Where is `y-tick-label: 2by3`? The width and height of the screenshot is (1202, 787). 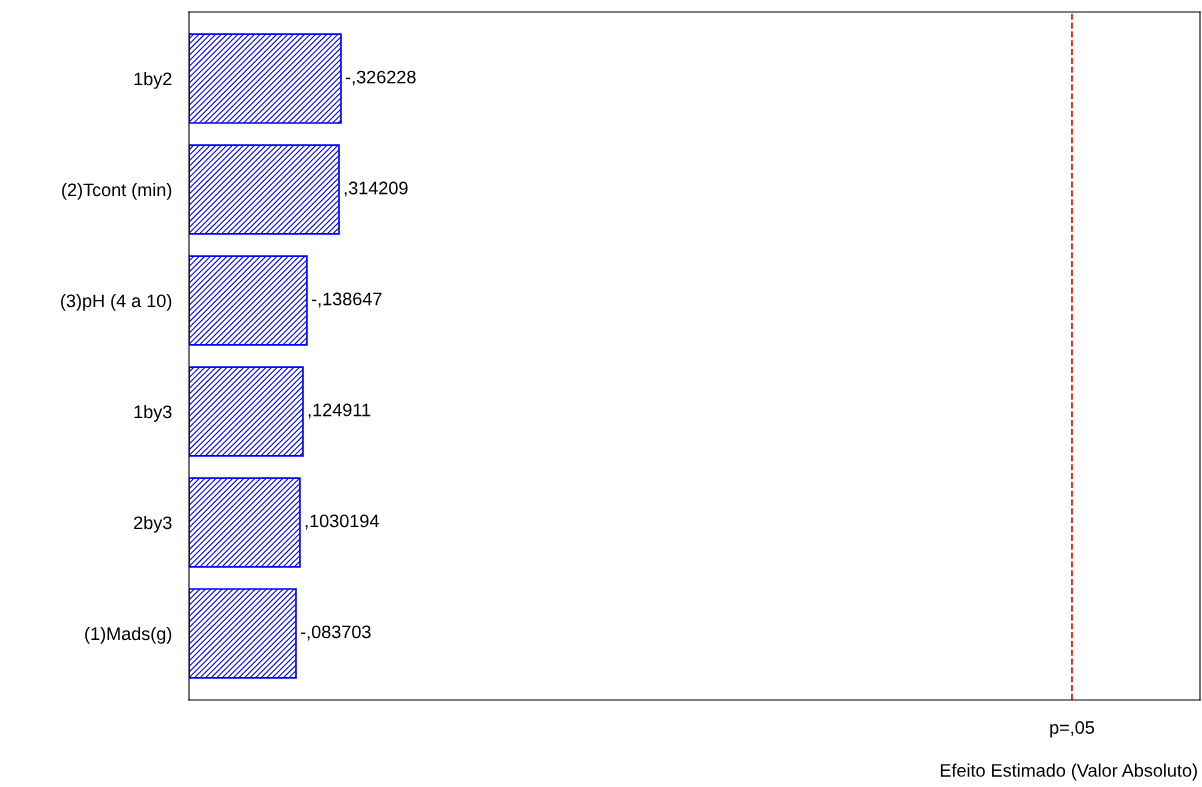 y-tick-label: 2by3 is located at coordinates (153, 524).